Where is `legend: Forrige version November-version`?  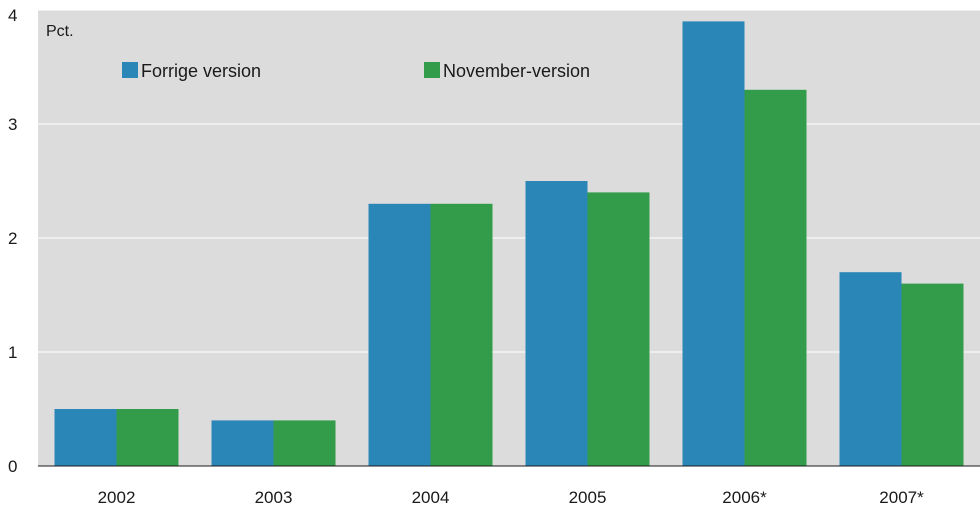
legend: Forrige version November-version is located at coordinates (356, 71).